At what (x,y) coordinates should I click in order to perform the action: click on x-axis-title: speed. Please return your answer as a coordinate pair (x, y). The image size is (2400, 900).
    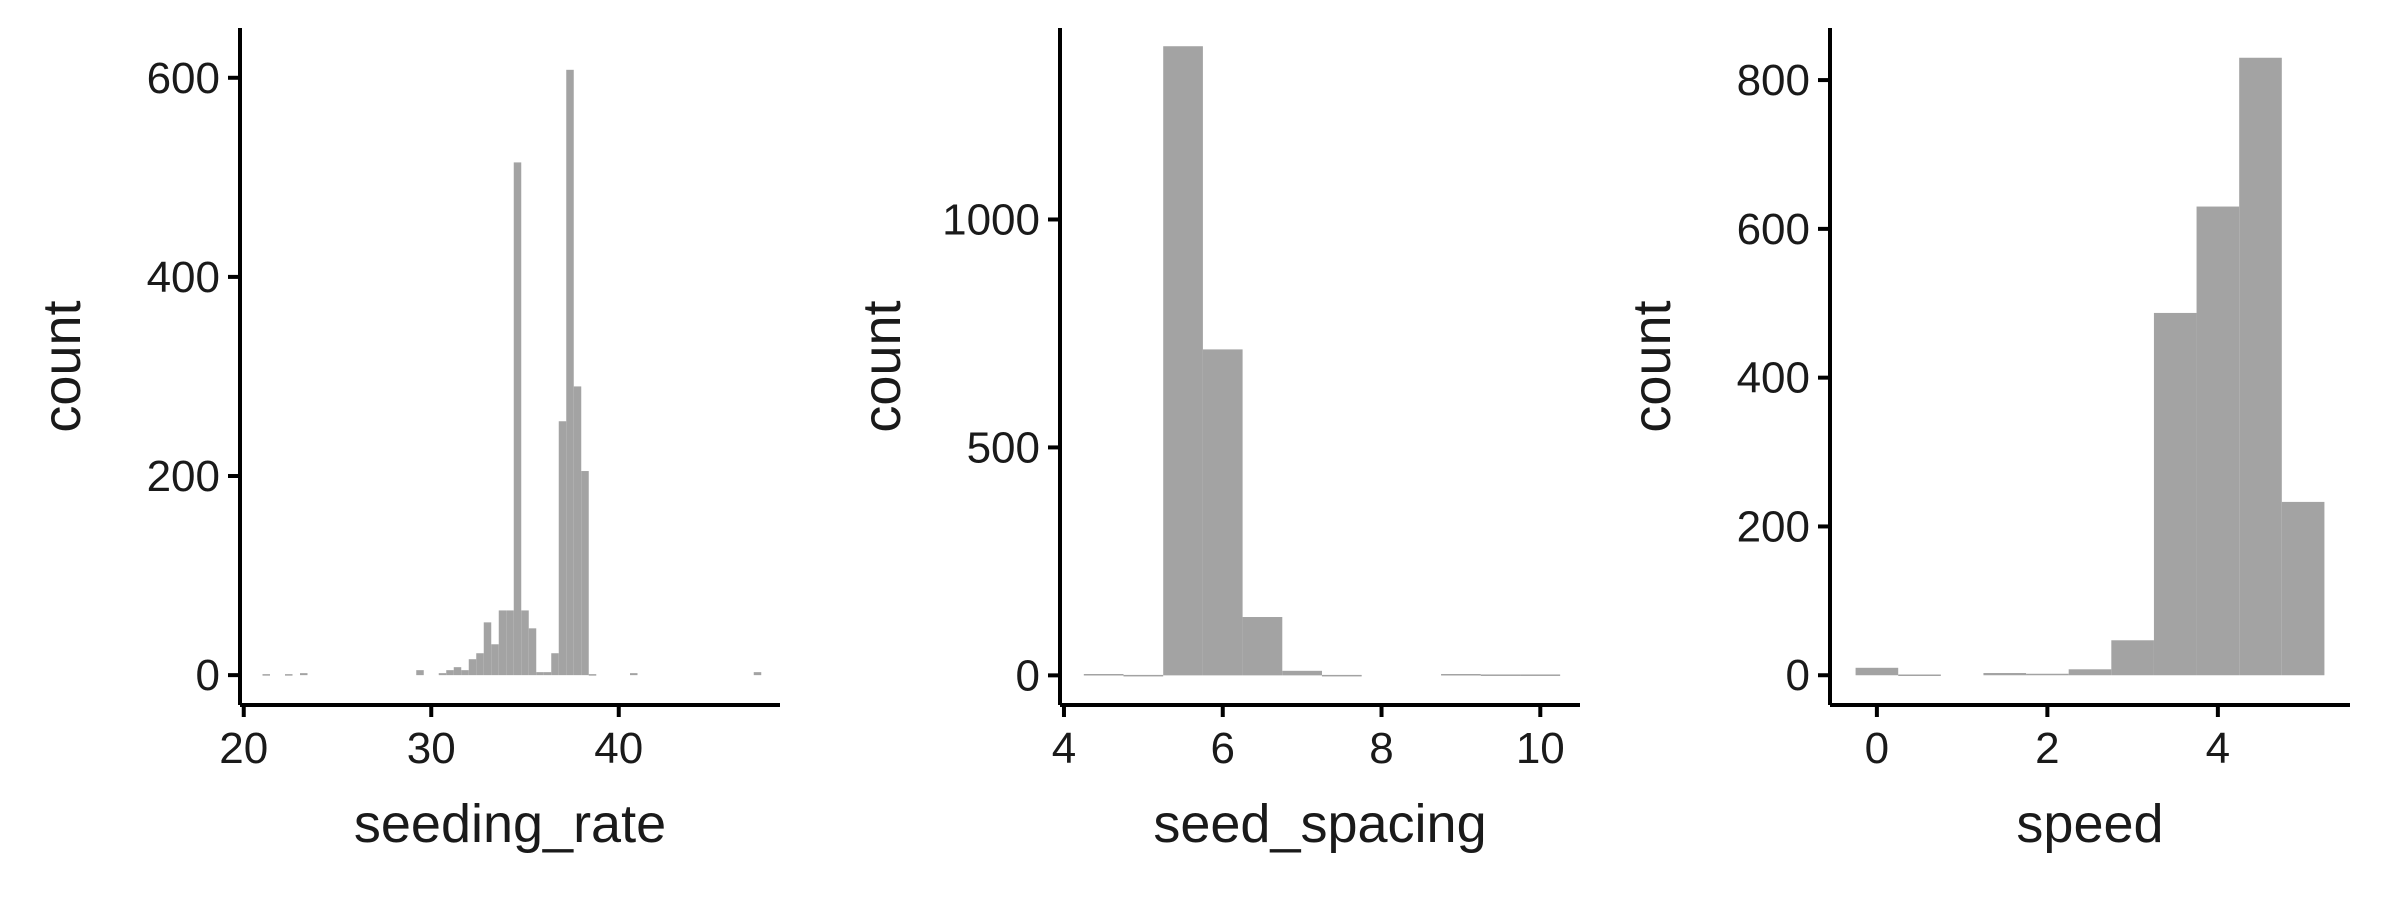
    Looking at the image, I should click on (2089, 824).